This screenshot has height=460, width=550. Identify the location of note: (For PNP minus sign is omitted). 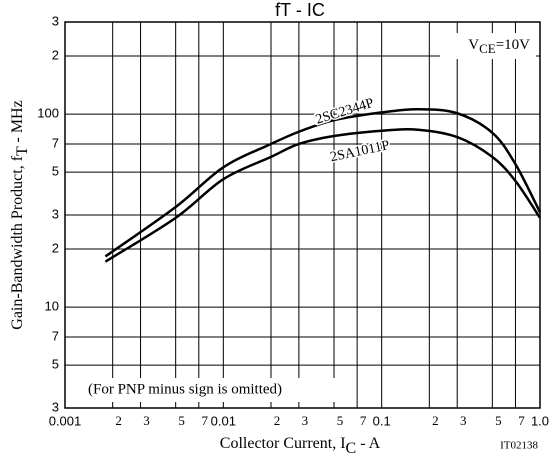
(185, 389).